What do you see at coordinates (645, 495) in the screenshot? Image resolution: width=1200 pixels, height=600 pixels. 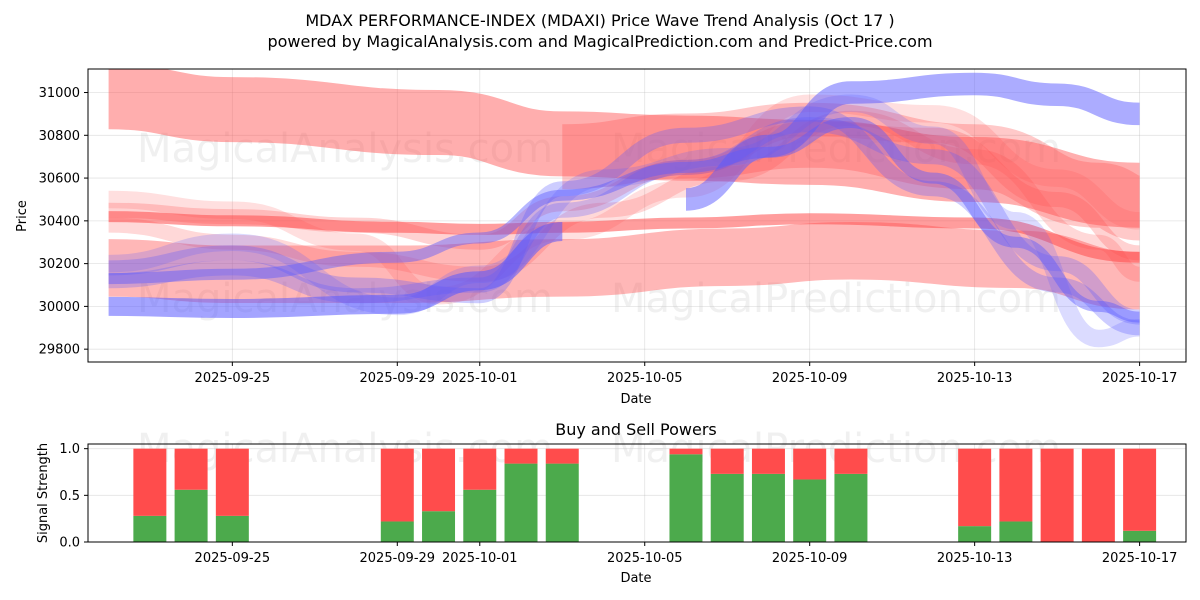 I see `powers-bars` at bounding box center [645, 495].